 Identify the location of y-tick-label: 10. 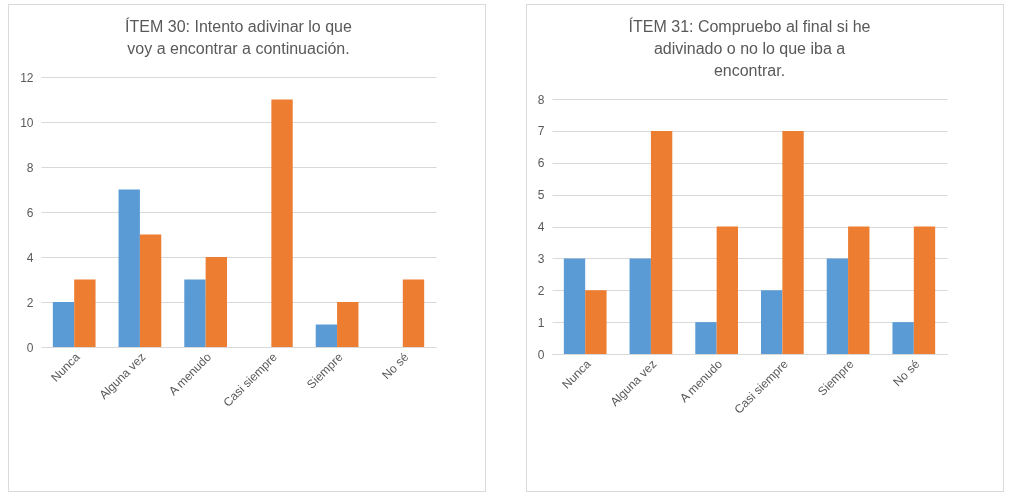
(27, 122).